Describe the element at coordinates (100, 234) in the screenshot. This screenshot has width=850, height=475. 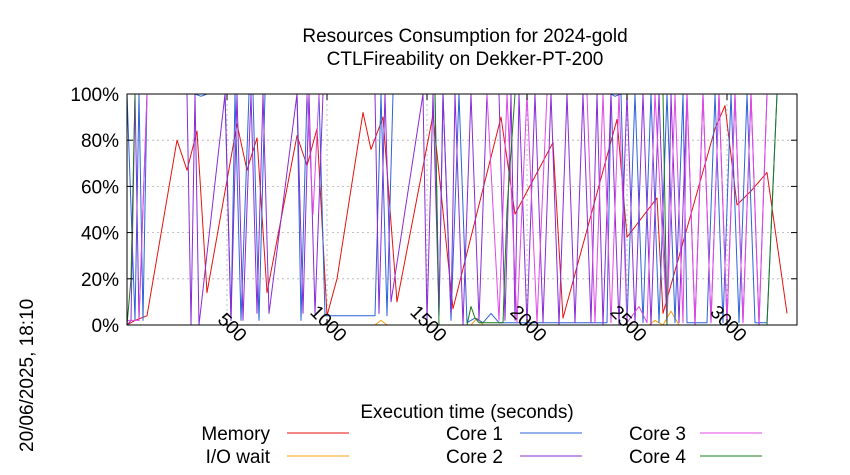
I see `y-tick-label: 40%` at that location.